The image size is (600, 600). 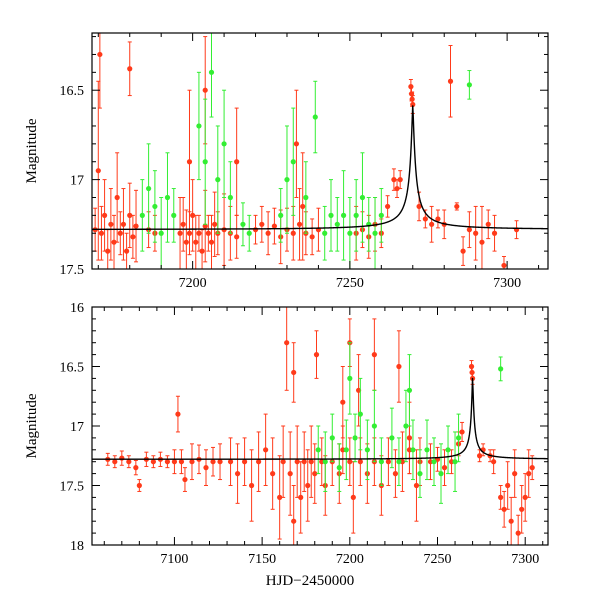 I want to click on x-tick-label: 7300, so click(x=525, y=559).